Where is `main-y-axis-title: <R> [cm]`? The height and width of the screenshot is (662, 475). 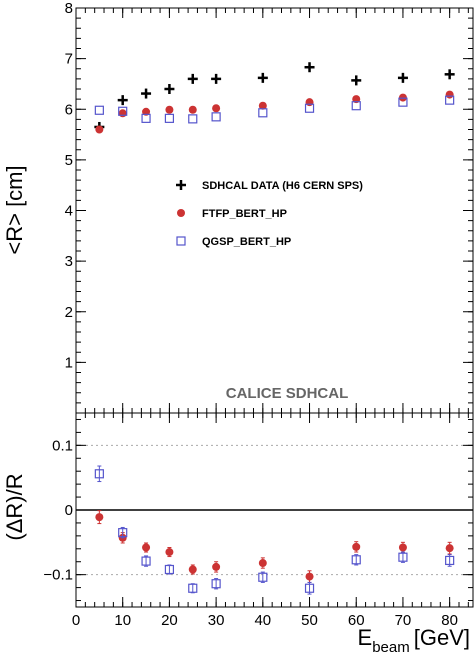 main-y-axis-title: <R> [cm] is located at coordinates (14, 209).